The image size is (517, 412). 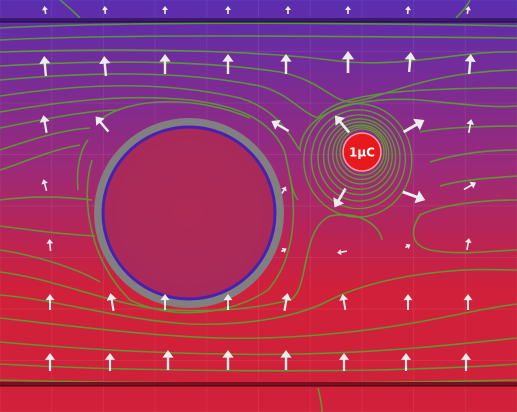 I want to click on bottom-plate, so click(x=258, y=384).